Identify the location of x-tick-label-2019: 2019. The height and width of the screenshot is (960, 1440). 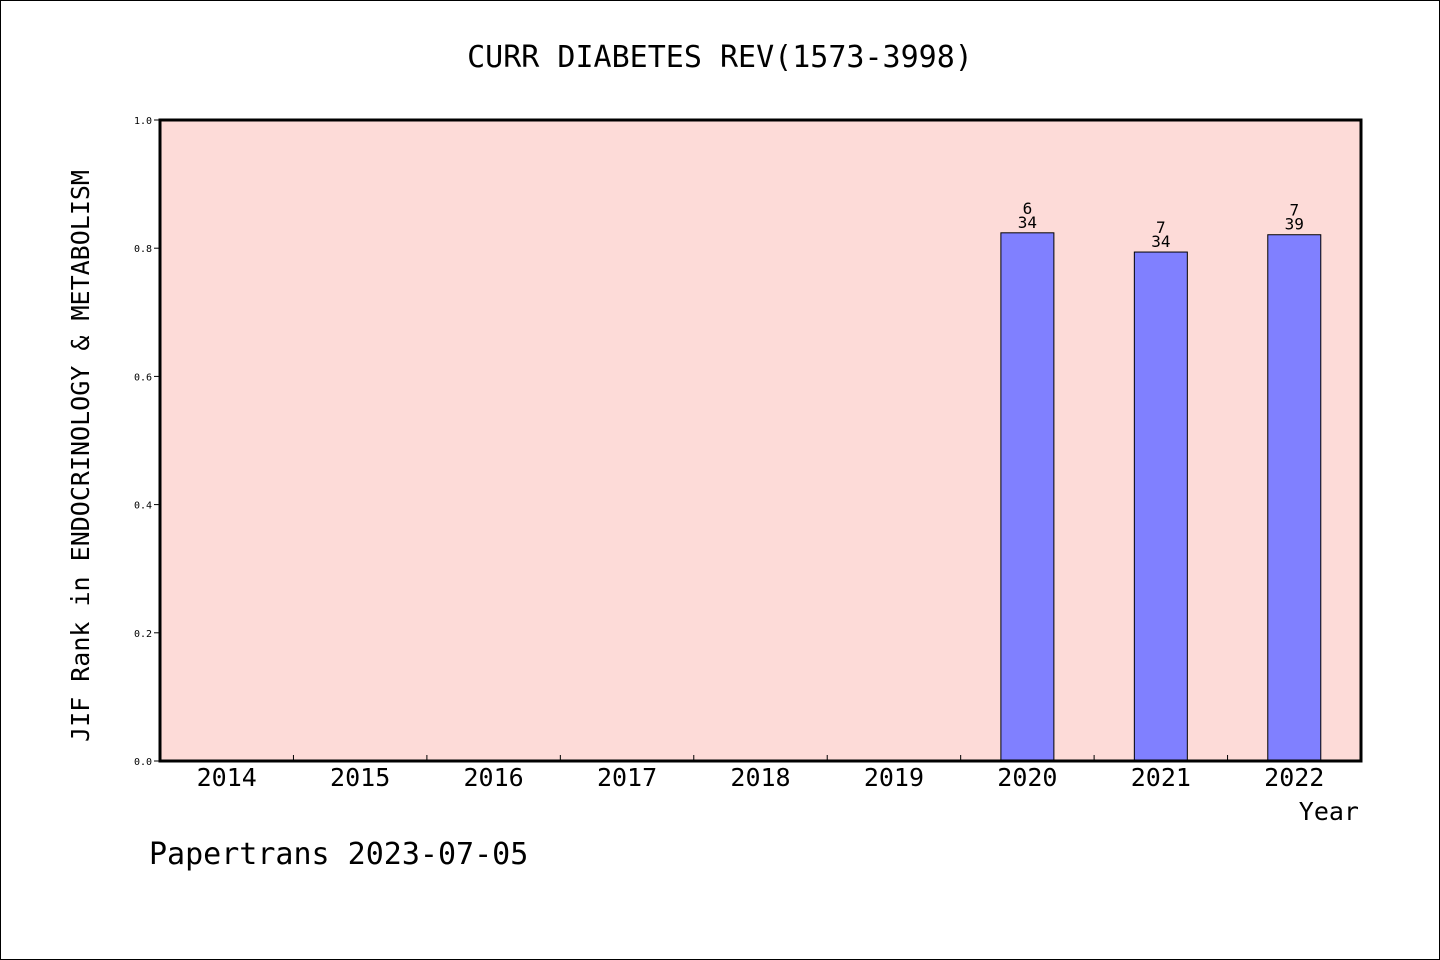
(894, 777).